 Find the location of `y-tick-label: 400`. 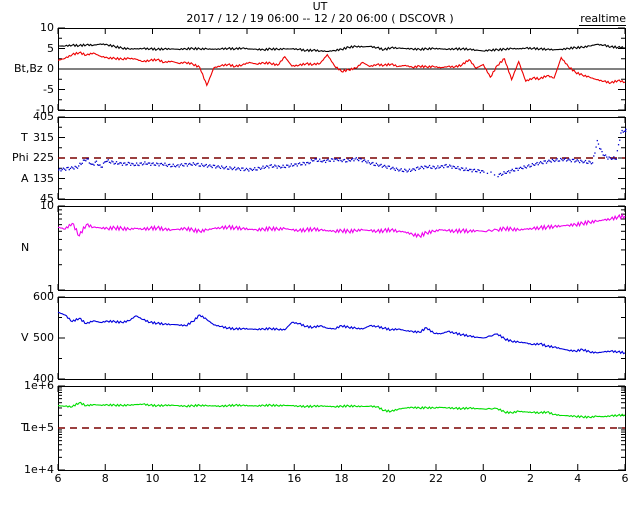

y-tick-label: 400 is located at coordinates (43, 378).